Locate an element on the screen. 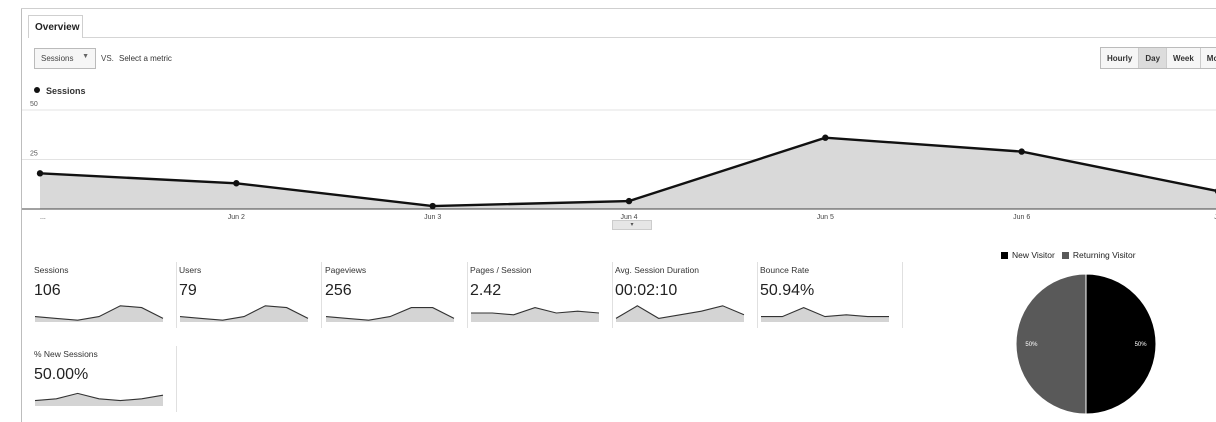 This screenshot has height=422, width=1216. tab-baseline is located at coordinates (649, 37).